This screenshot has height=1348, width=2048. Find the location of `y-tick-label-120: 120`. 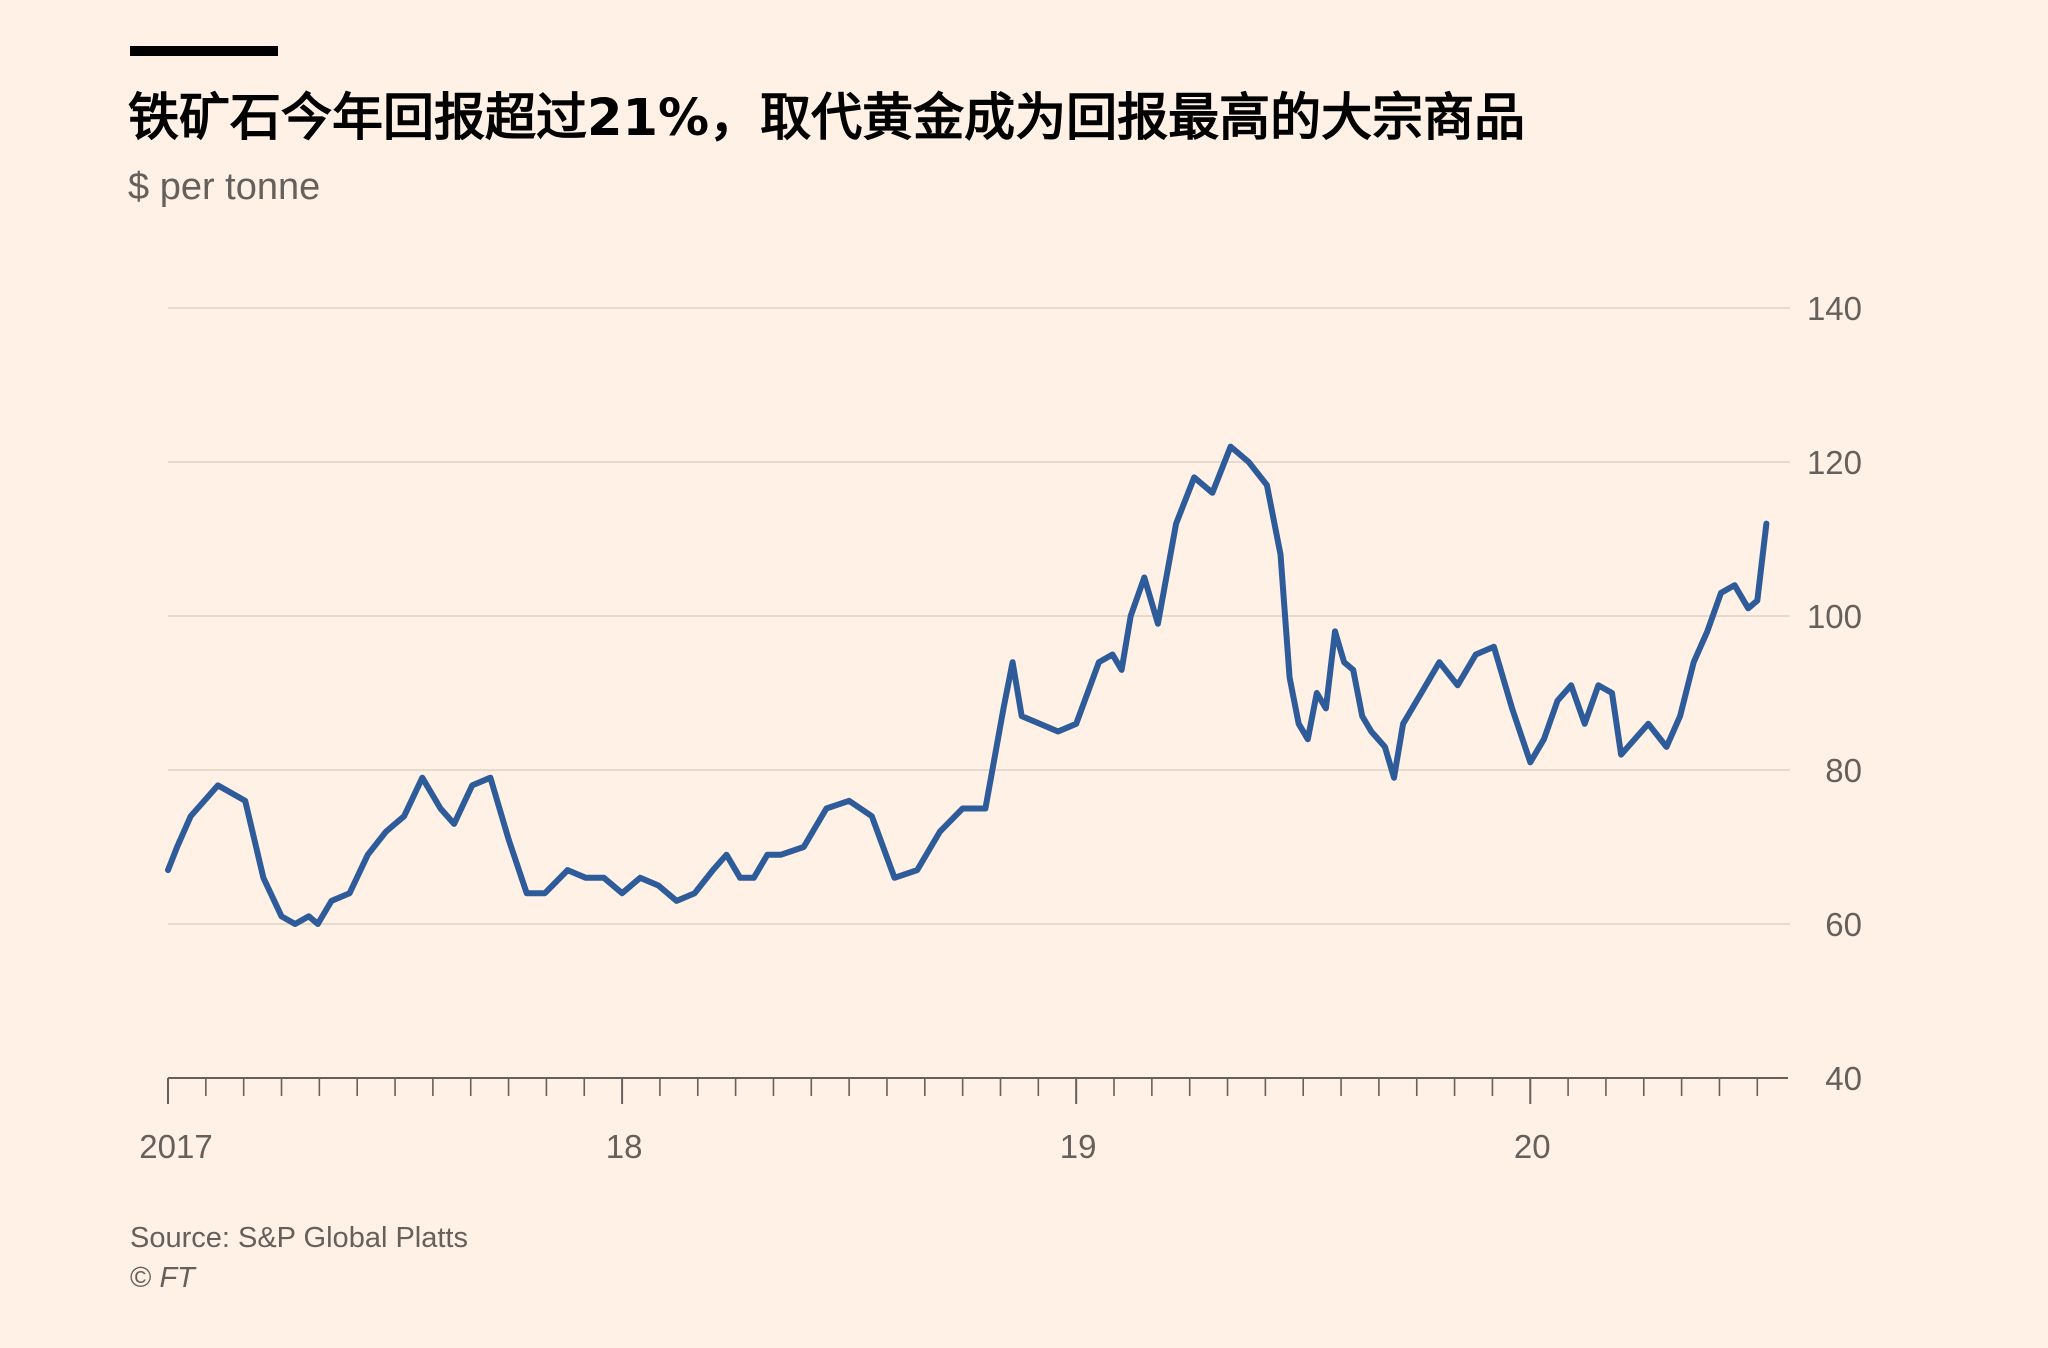

y-tick-label-120: 120 is located at coordinates (1834, 462).